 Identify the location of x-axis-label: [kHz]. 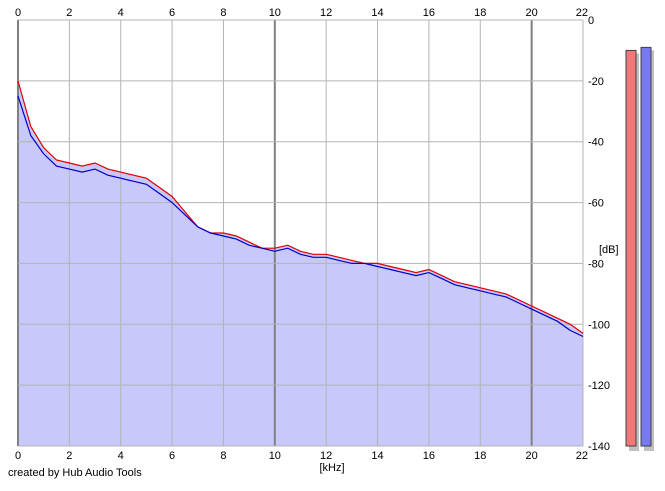
(331, 468).